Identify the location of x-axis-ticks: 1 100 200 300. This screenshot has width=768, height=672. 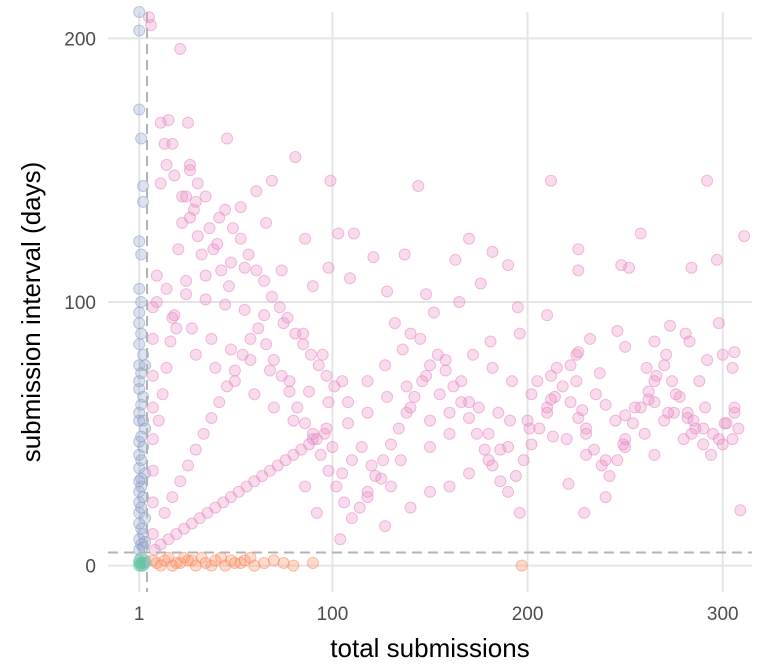
(436, 614).